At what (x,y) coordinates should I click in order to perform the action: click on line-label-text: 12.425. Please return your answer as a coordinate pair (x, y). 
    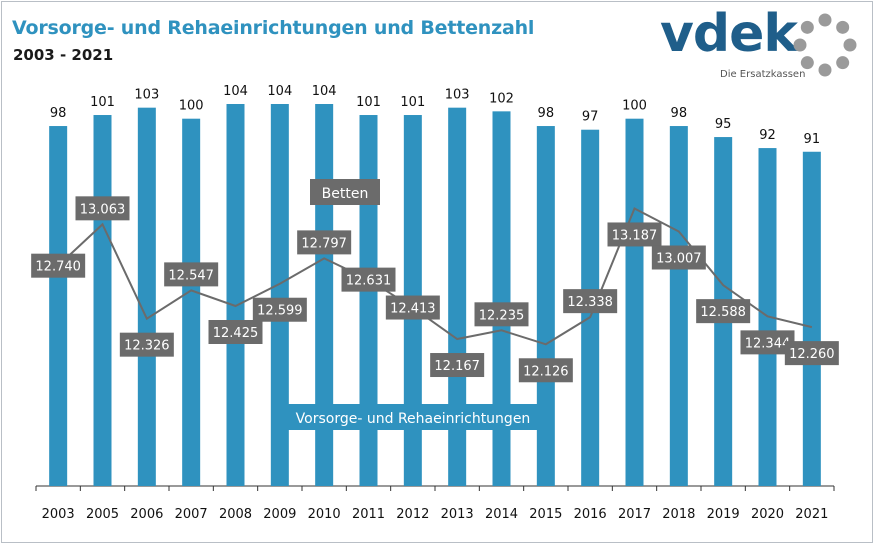
    Looking at the image, I should click on (236, 333).